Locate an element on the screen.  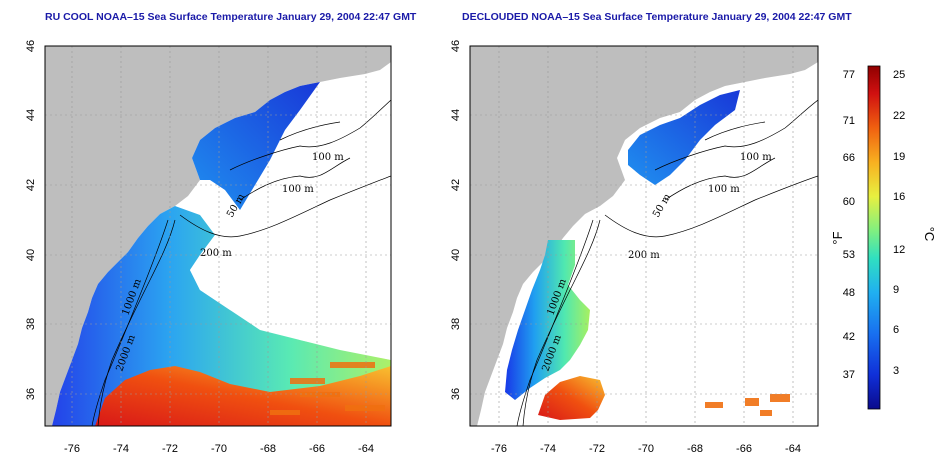
left-x-tick-66: -66 is located at coordinates (317, 449).